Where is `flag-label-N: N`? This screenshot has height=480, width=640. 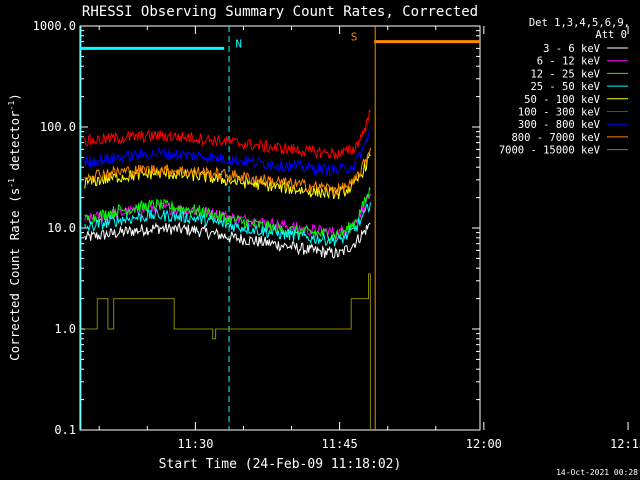
flag-label-N: N is located at coordinates (238, 43).